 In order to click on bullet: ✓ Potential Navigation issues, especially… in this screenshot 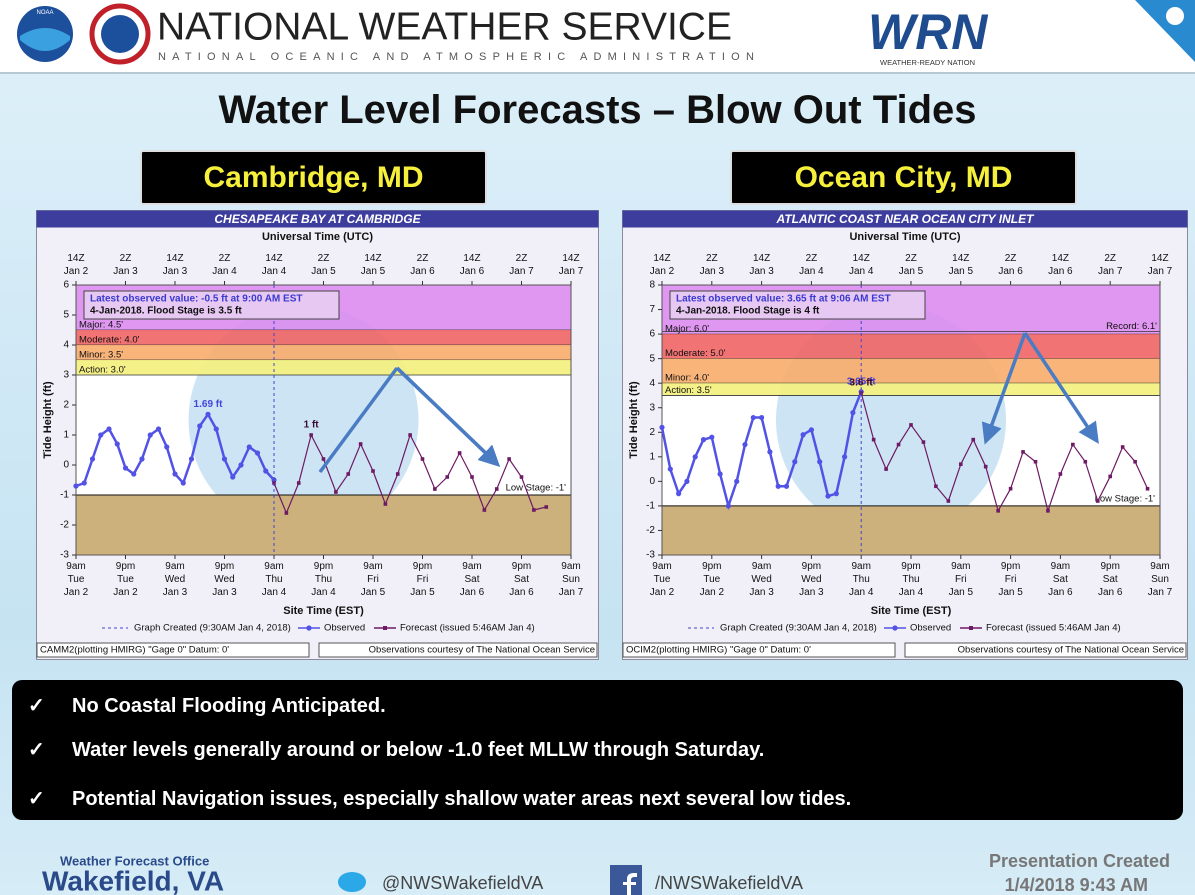, I will do `click(439, 798)`.